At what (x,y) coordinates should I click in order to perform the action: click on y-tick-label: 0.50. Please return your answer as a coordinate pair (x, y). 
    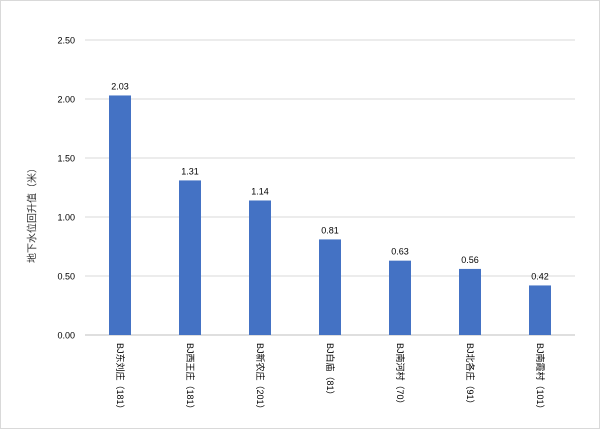
    Looking at the image, I should click on (66, 277).